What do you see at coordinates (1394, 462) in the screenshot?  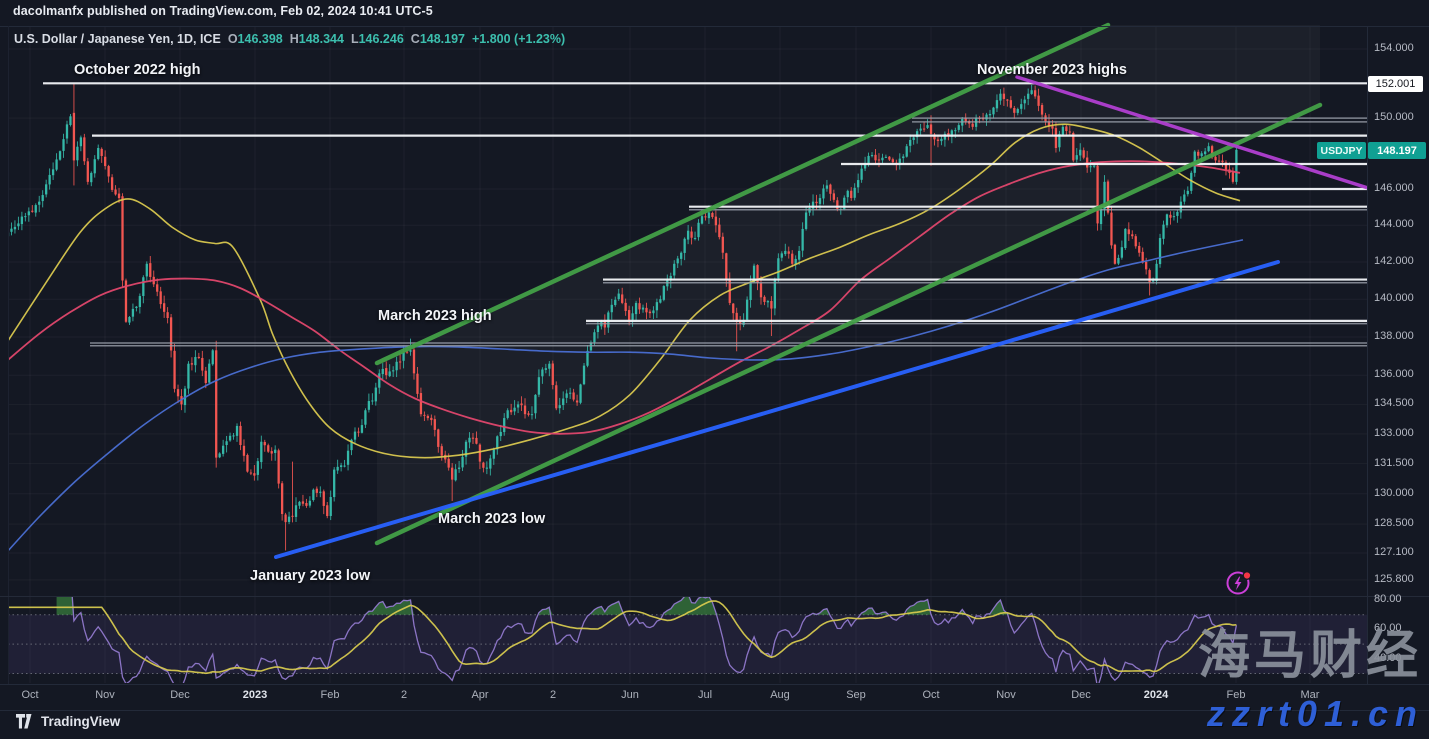 I see `price-tick-label: 131.500` at bounding box center [1394, 462].